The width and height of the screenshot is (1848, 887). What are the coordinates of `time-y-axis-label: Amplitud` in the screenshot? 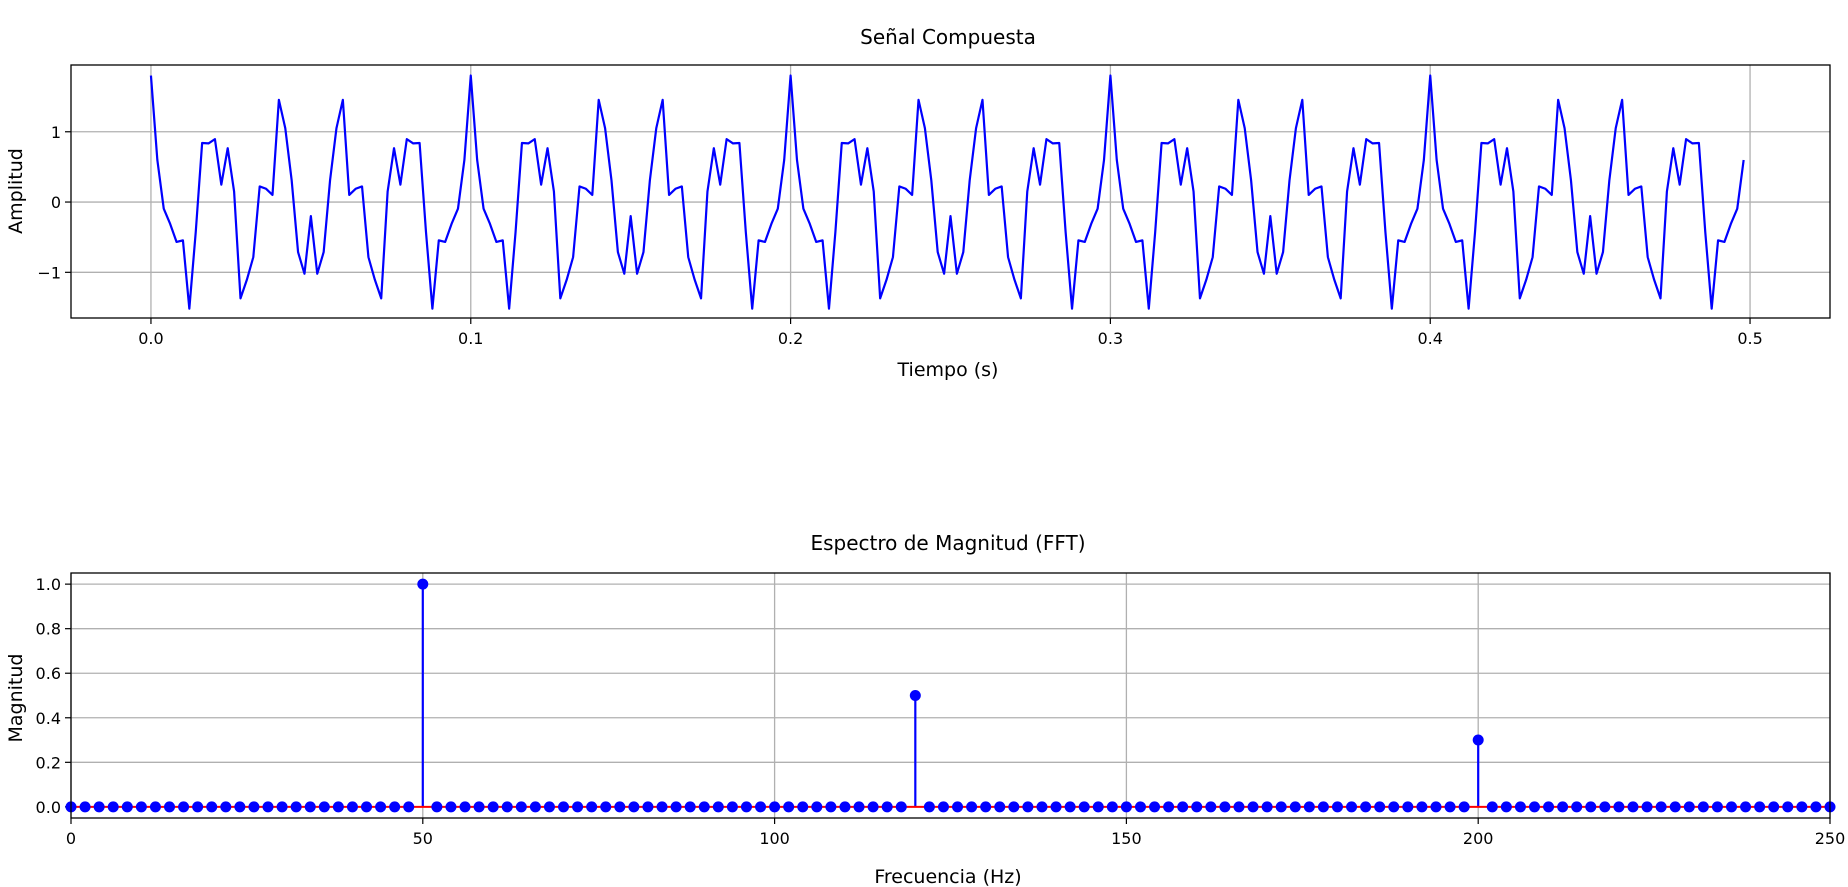 It's located at (16, 191).